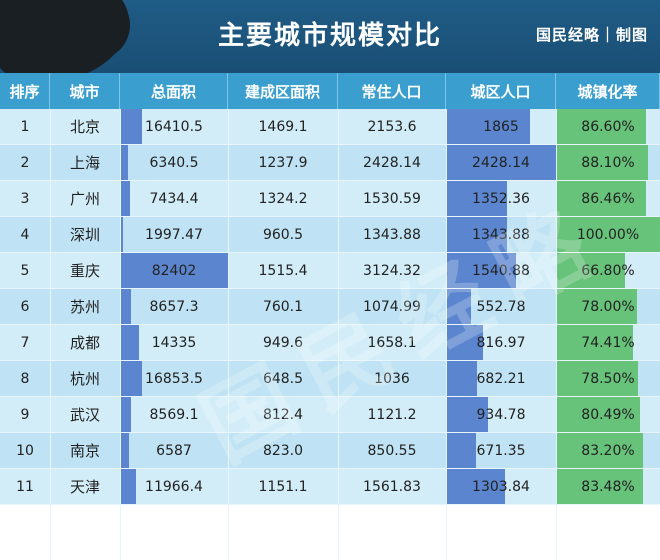  Describe the element at coordinates (25, 163) in the screenshot. I see `cell-rank: 2` at that location.